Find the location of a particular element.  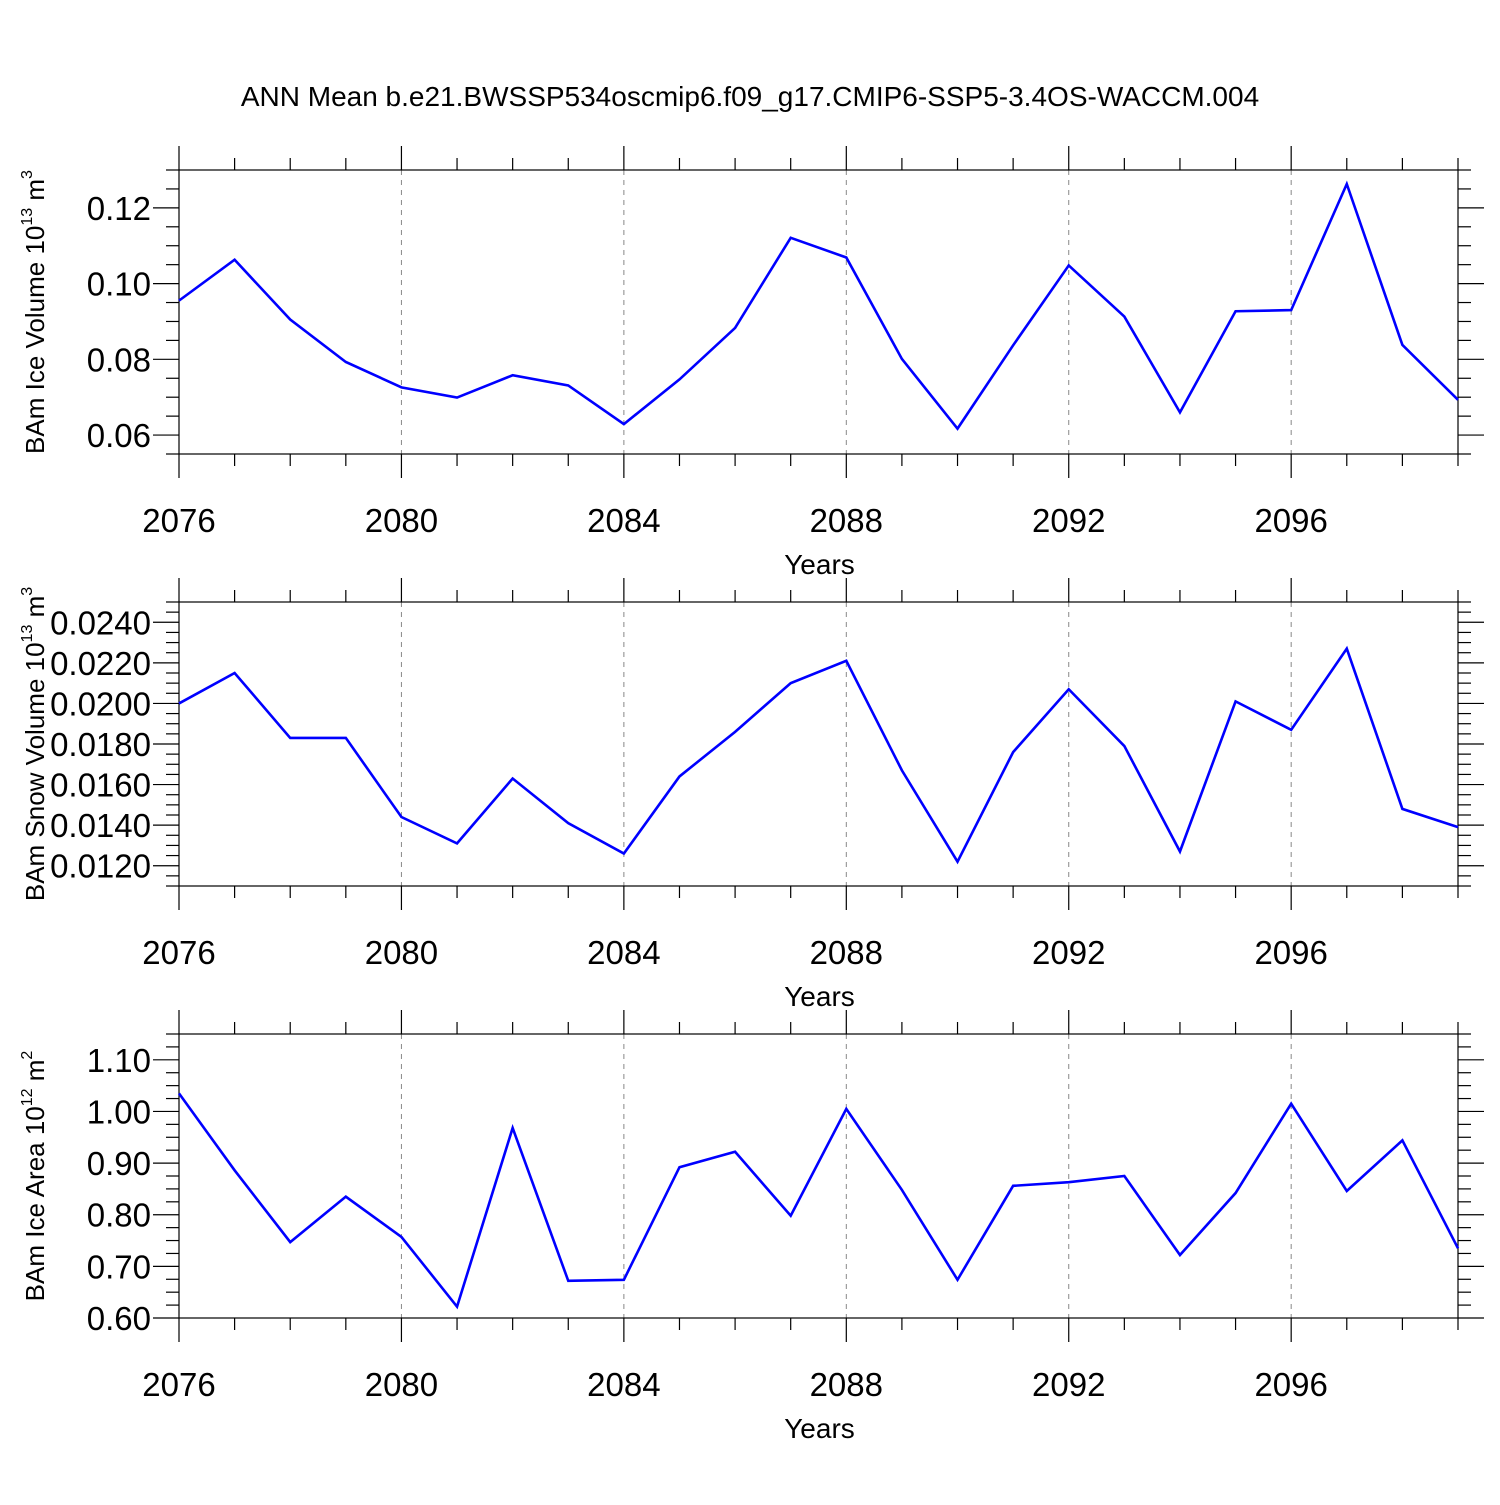

y-tick-label: 0.0180 is located at coordinates (100, 744).